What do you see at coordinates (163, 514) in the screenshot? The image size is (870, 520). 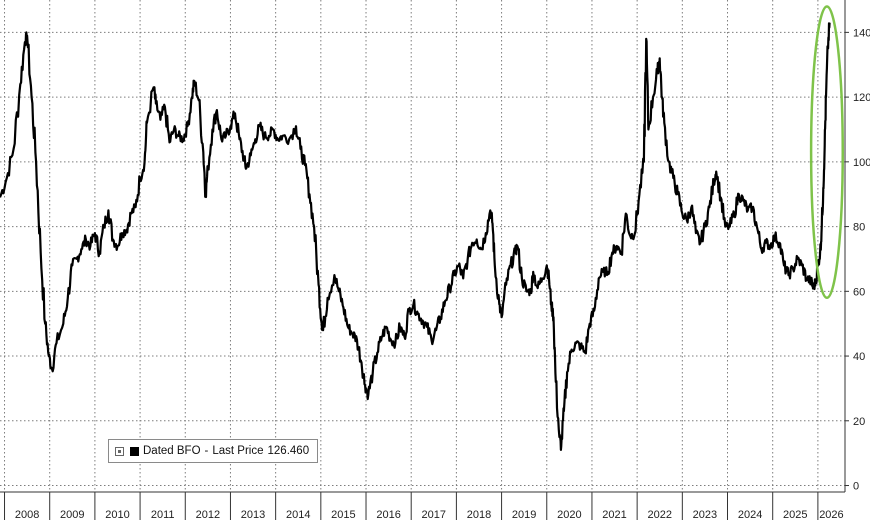 I see `x-tick-label: 2011` at bounding box center [163, 514].